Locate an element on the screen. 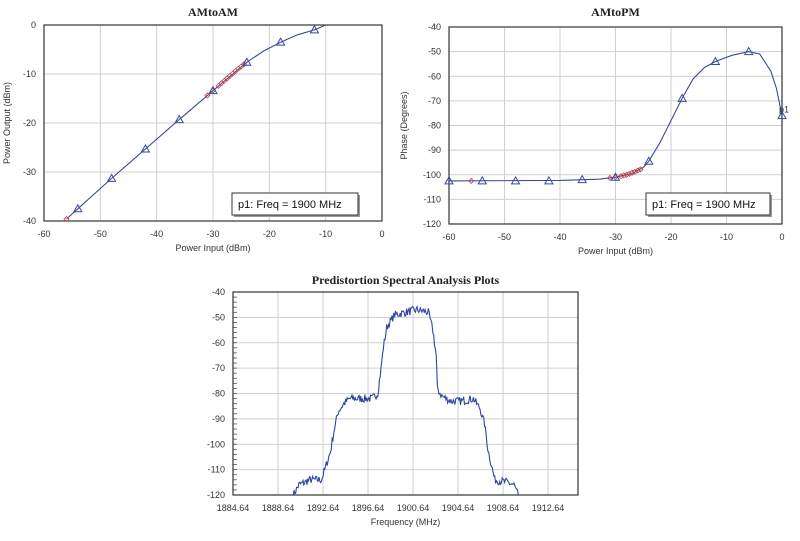 The width and height of the screenshot is (800, 541). y-tick-label: -30 is located at coordinates (29, 172).